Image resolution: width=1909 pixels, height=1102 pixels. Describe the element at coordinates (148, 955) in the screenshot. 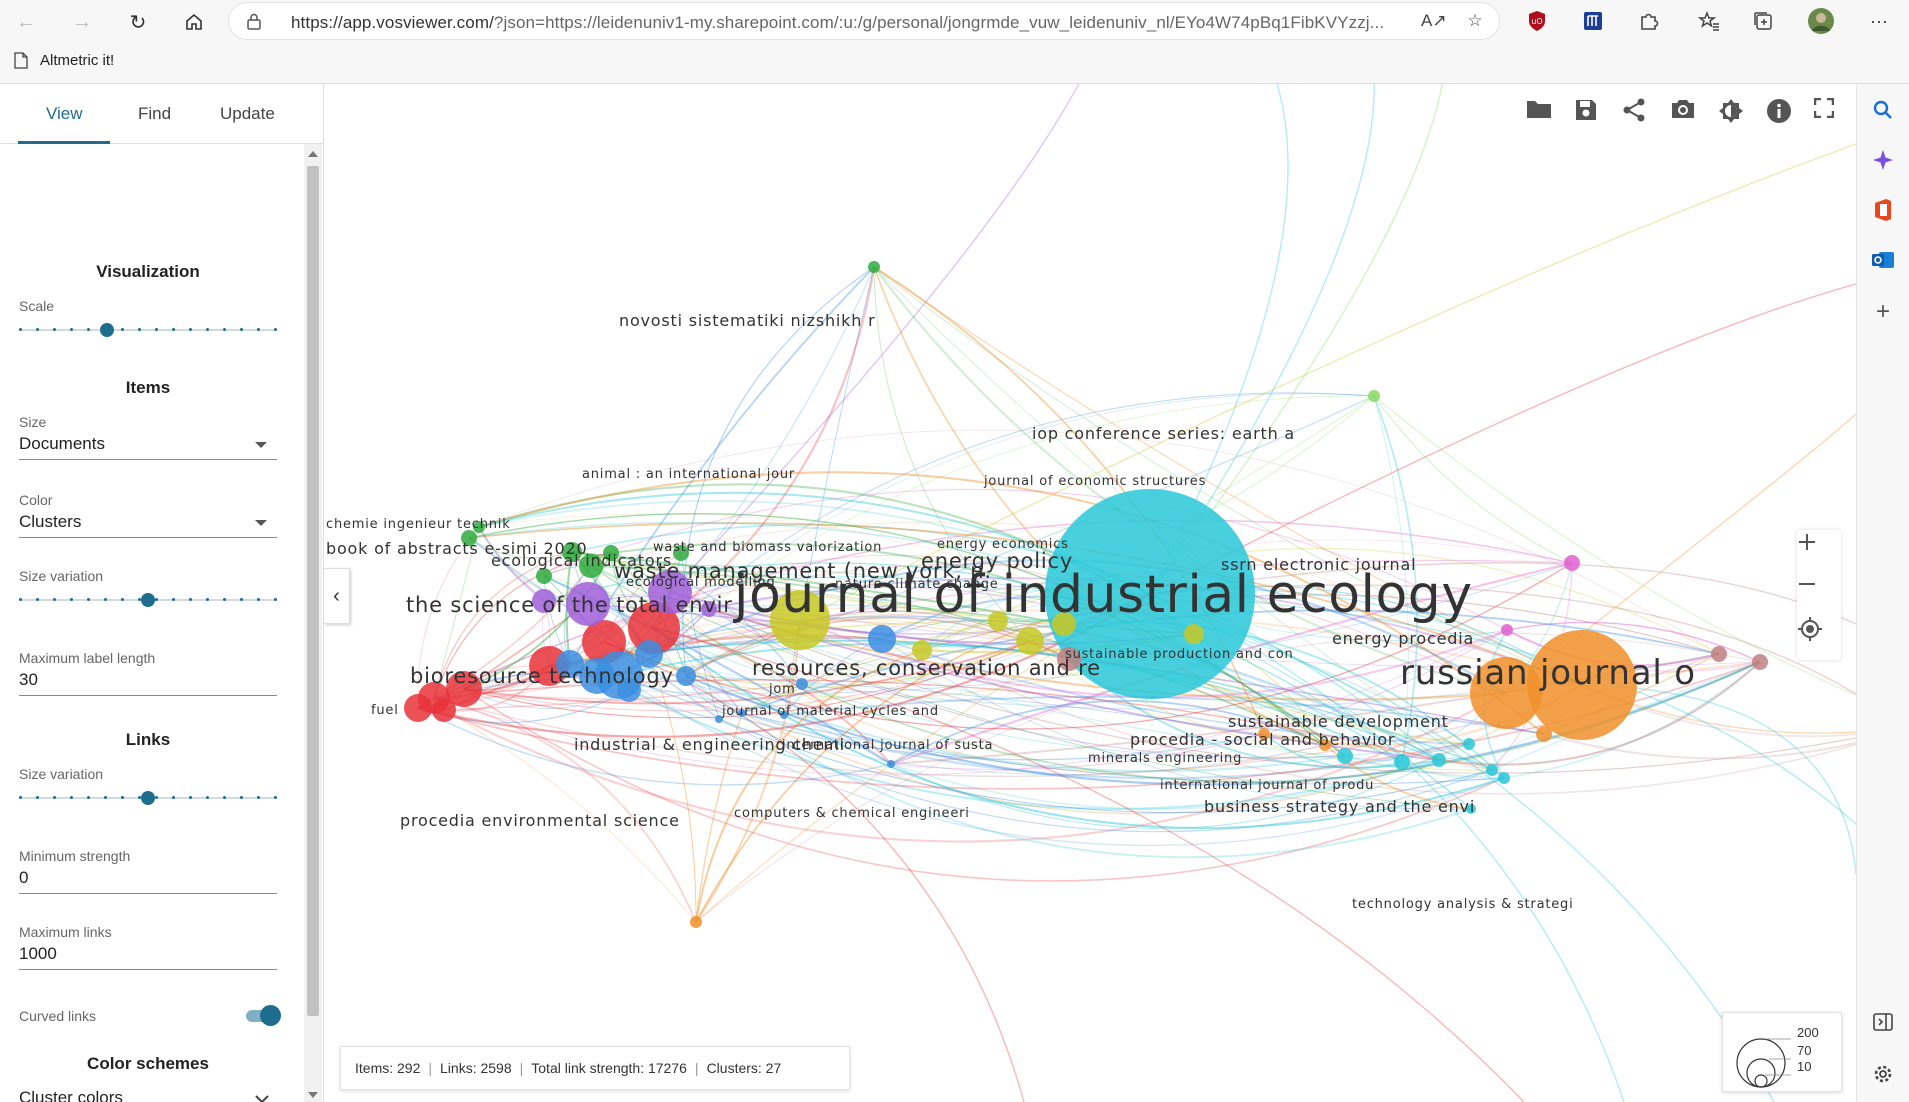

I see `max-links-input: 1000` at that location.